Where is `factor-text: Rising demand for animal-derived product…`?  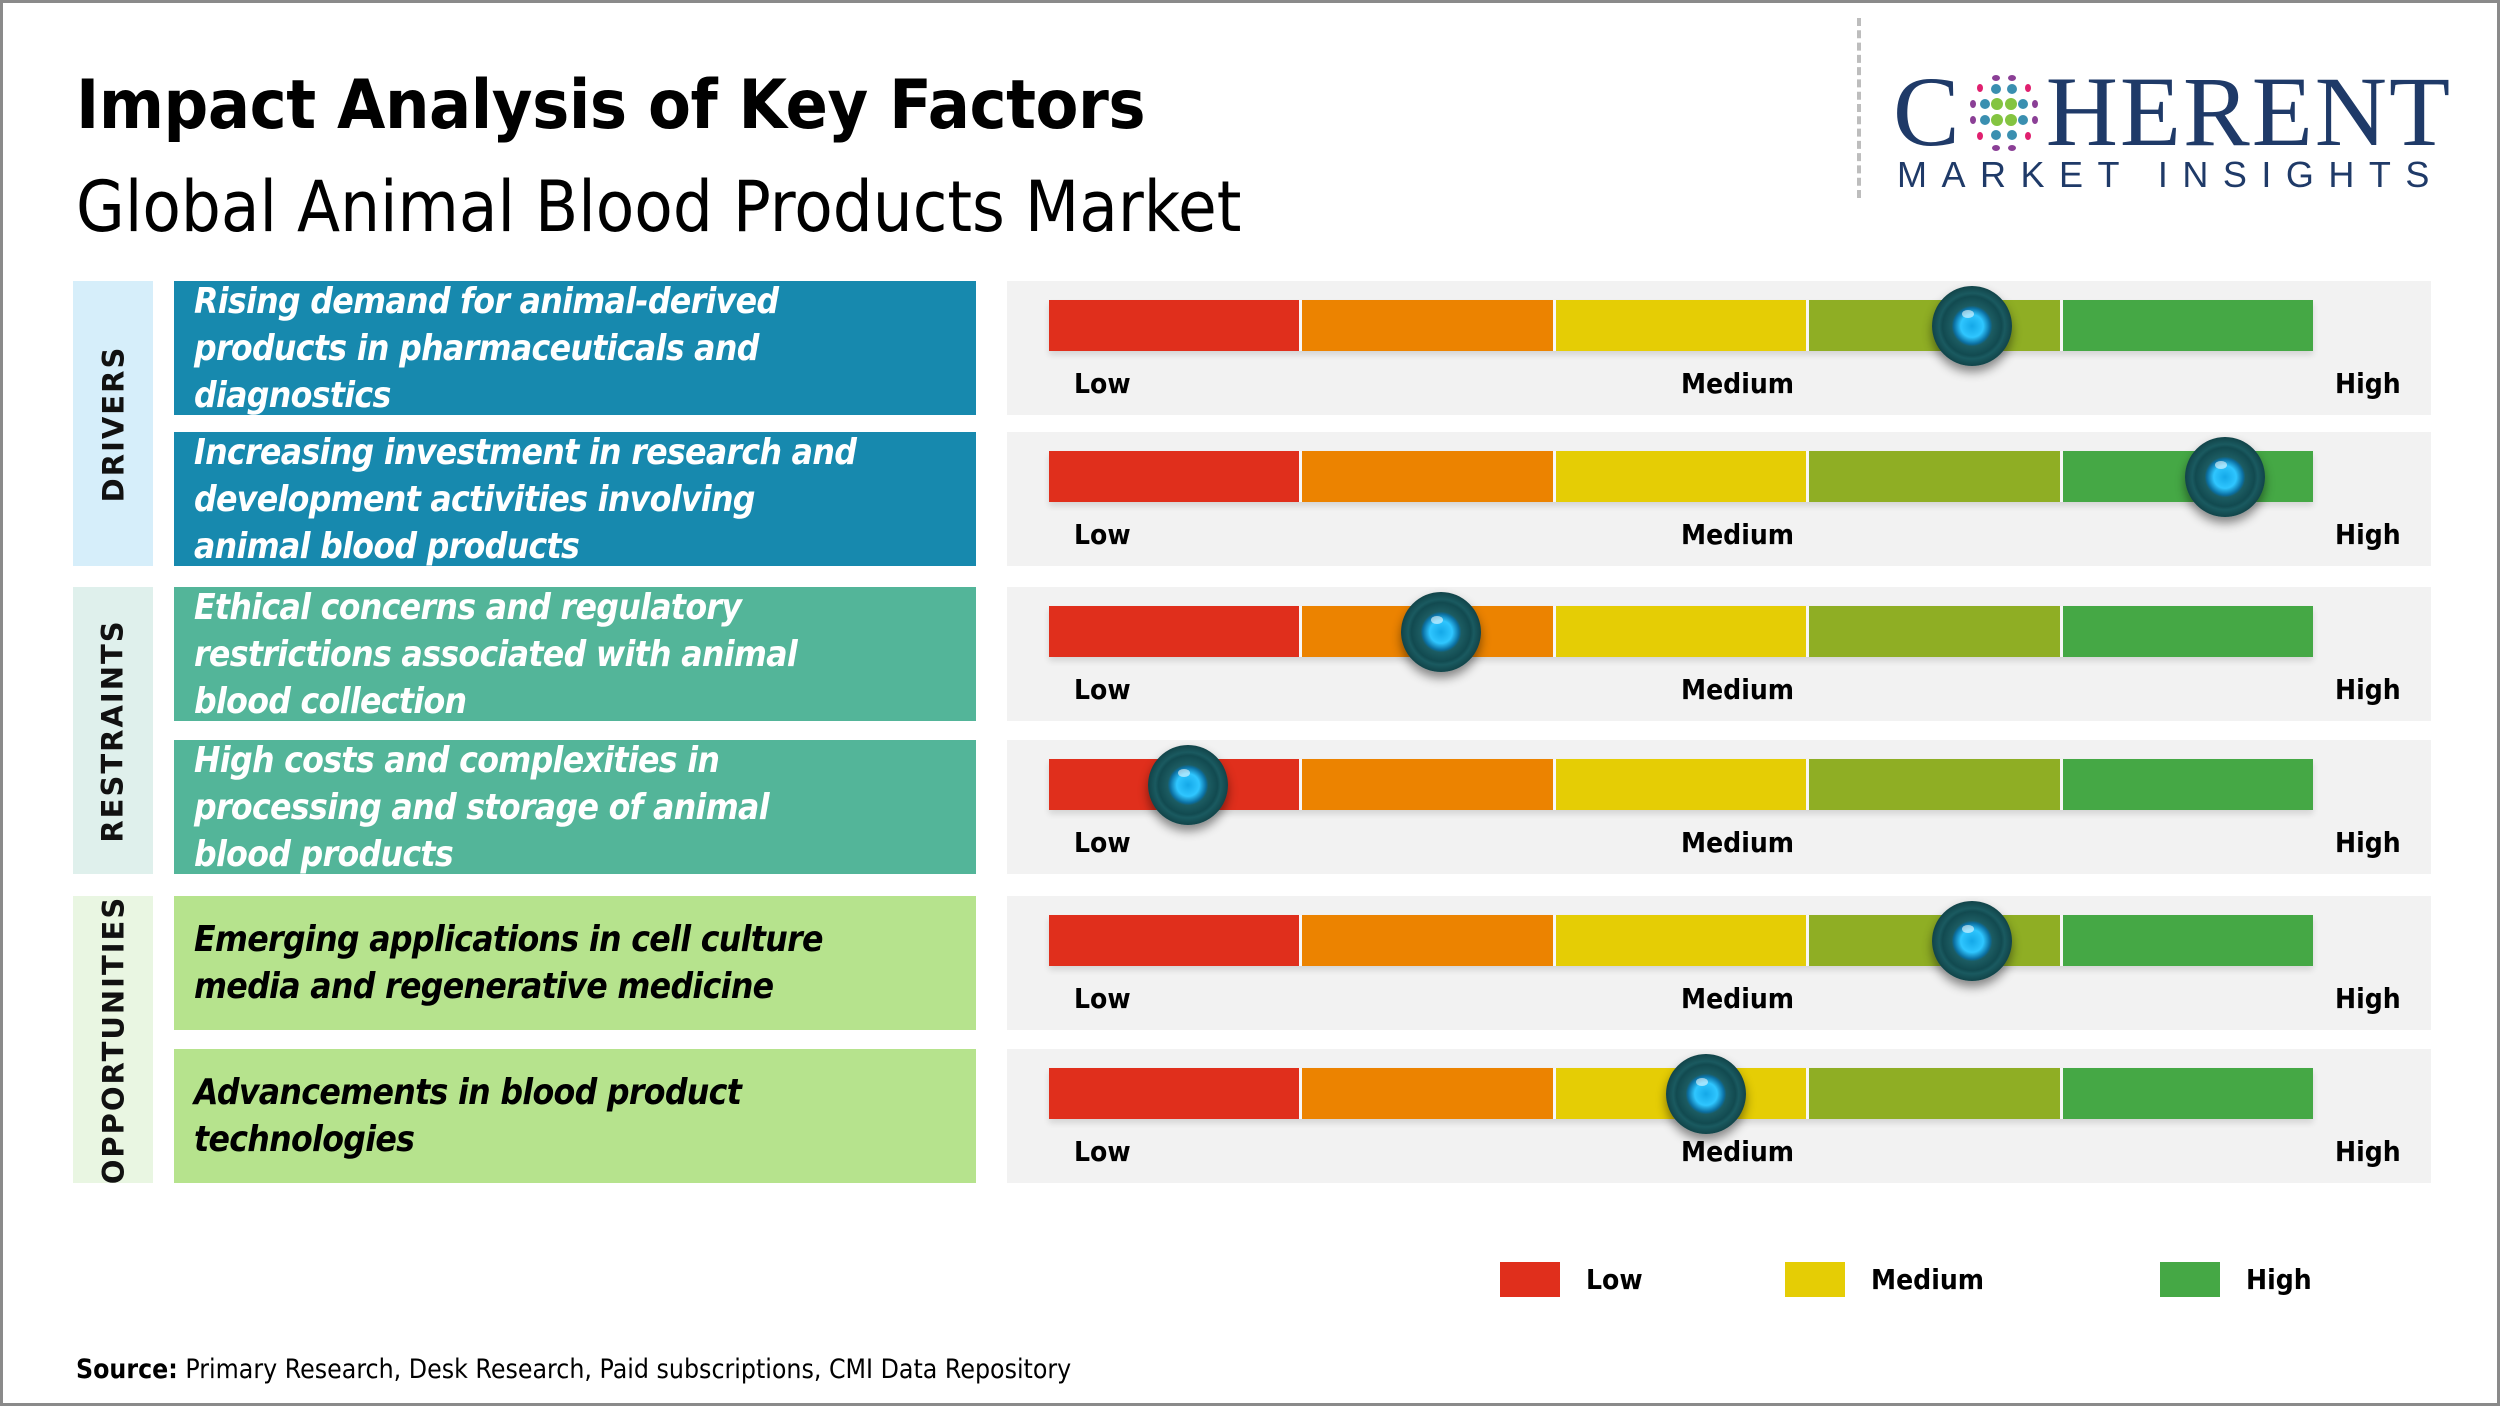 factor-text: Rising demand for animal-derived product… is located at coordinates (486, 348).